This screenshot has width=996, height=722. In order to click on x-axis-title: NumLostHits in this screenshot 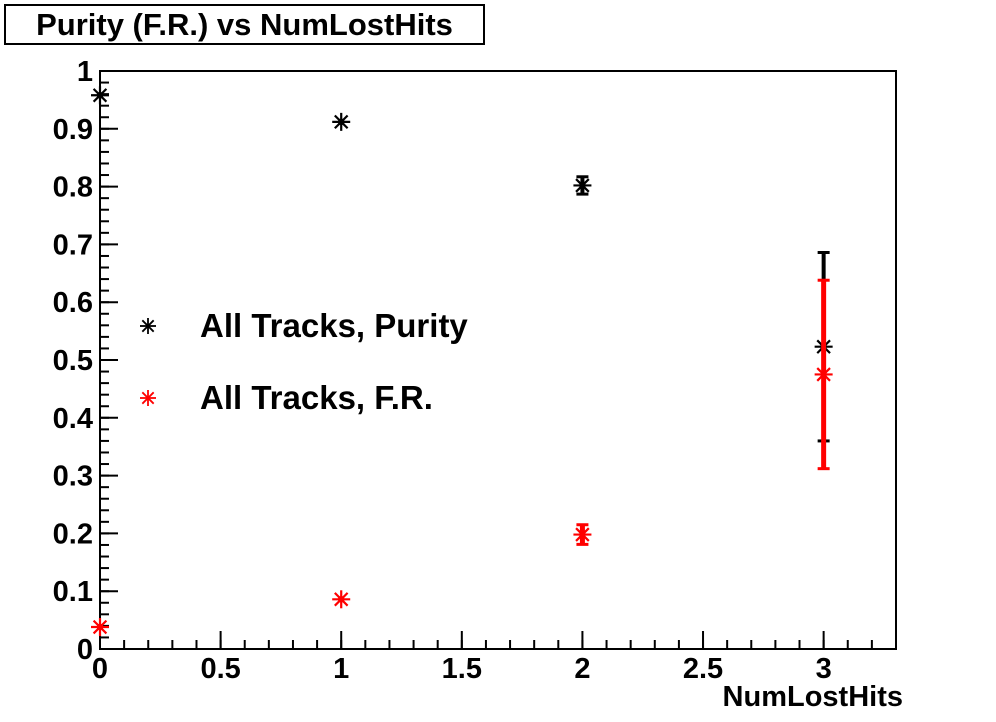, I will do `click(813, 697)`.